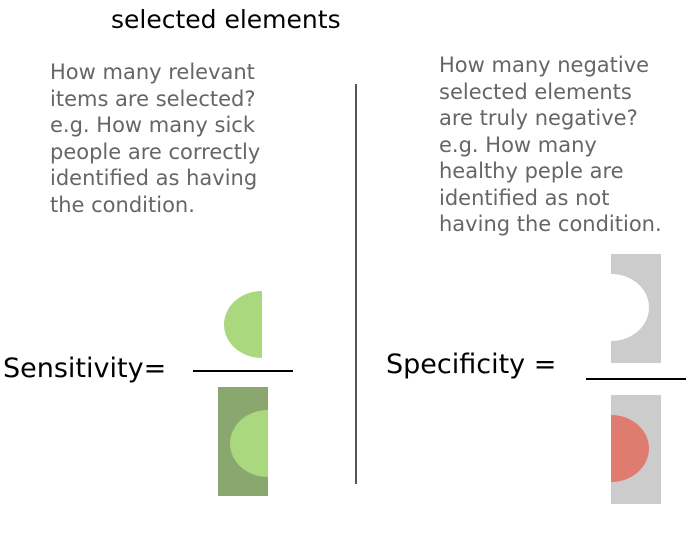 Image resolution: width=700 pixels, height=545 pixels. Describe the element at coordinates (226, 19) in the screenshot. I see `diagram-heading: selected elements` at that location.